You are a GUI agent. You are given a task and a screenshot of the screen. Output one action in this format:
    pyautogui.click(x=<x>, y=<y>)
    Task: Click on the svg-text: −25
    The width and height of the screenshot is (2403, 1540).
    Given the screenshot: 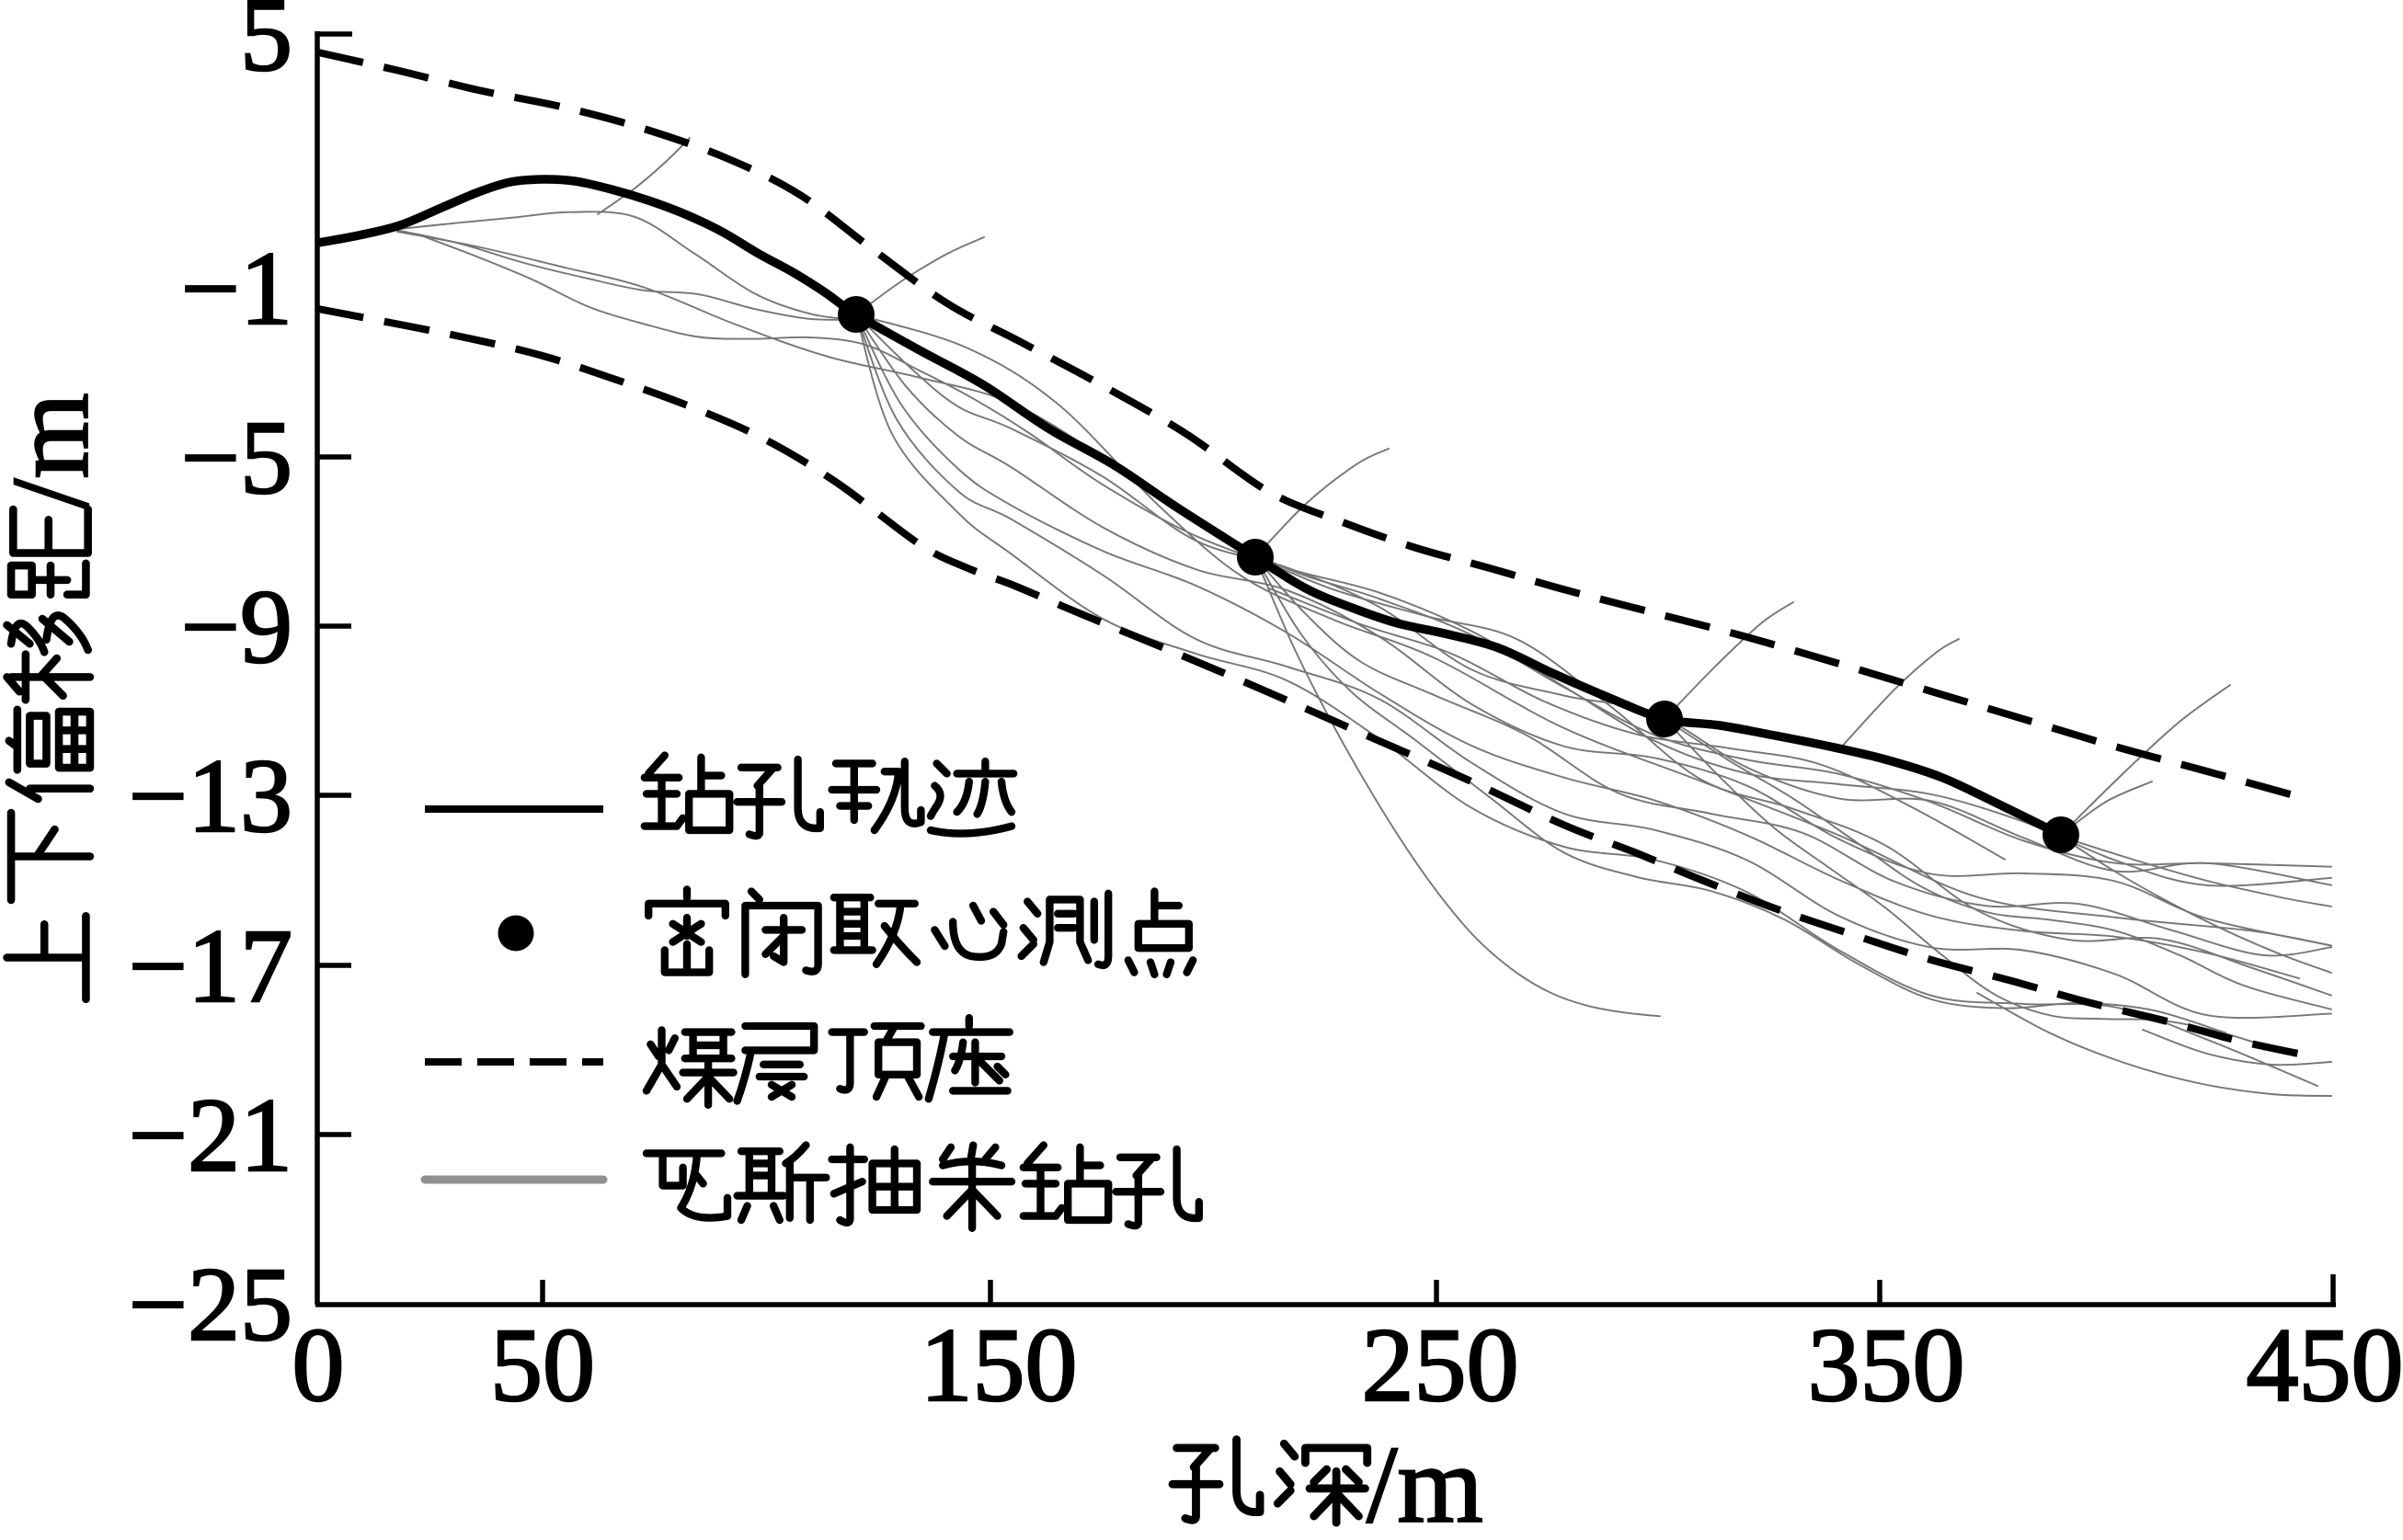 What is the action you would take?
    pyautogui.click(x=210, y=1304)
    